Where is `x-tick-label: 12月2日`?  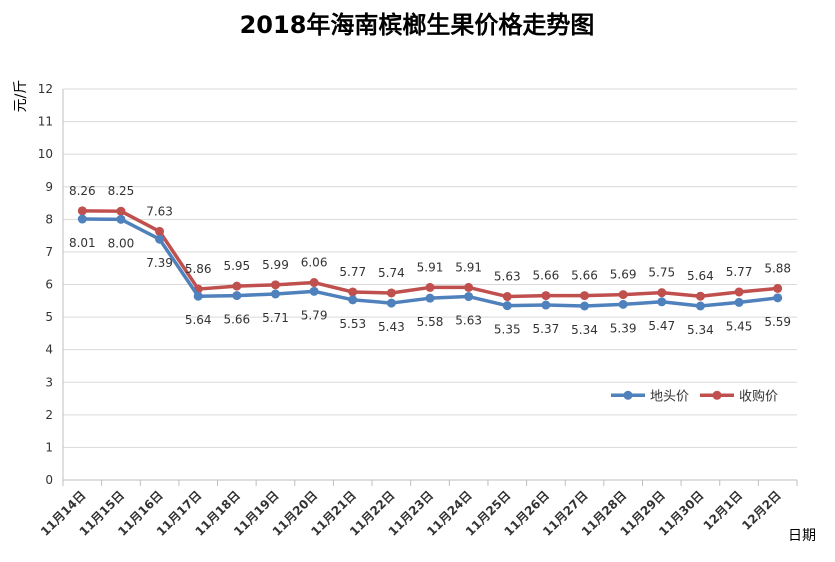 x-tick-label: 12月2日 is located at coordinates (761, 510).